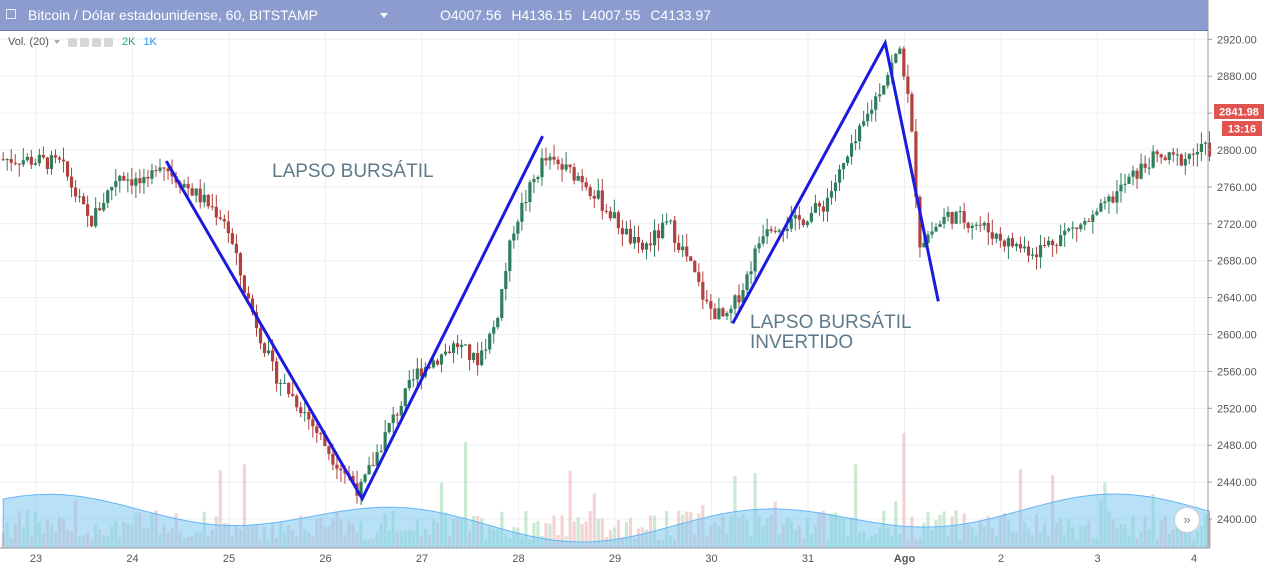 The image size is (1267, 568). What do you see at coordinates (96, 42) in the screenshot?
I see `add-icon` at bounding box center [96, 42].